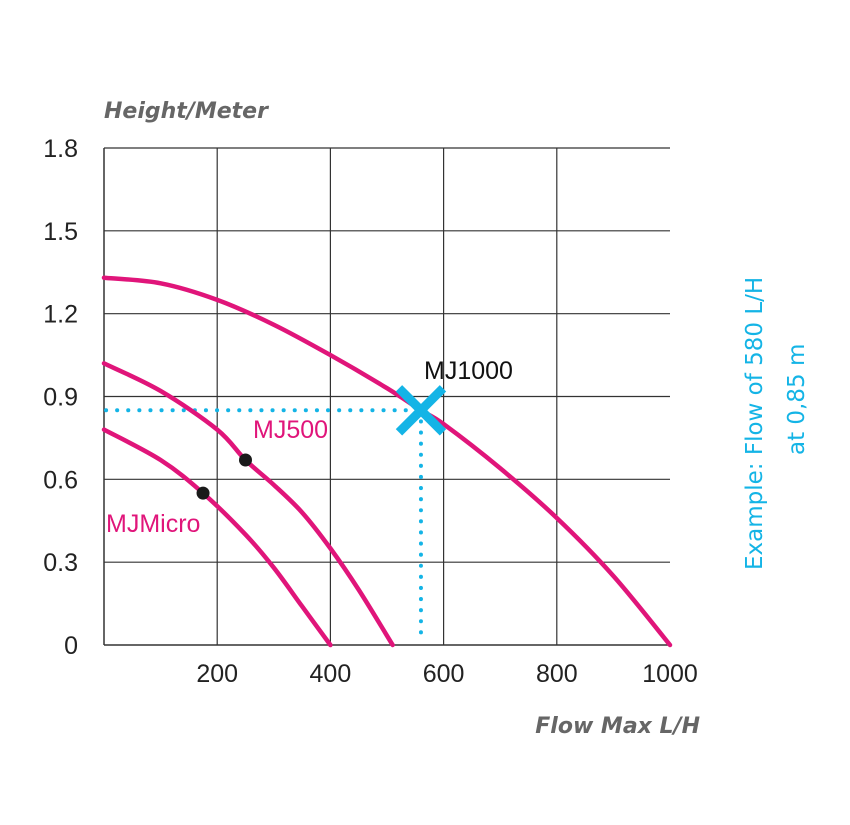 The height and width of the screenshot is (825, 850). What do you see at coordinates (755, 423) in the screenshot?
I see `example-note-line-1: Example: Flow of 580 L/H` at bounding box center [755, 423].